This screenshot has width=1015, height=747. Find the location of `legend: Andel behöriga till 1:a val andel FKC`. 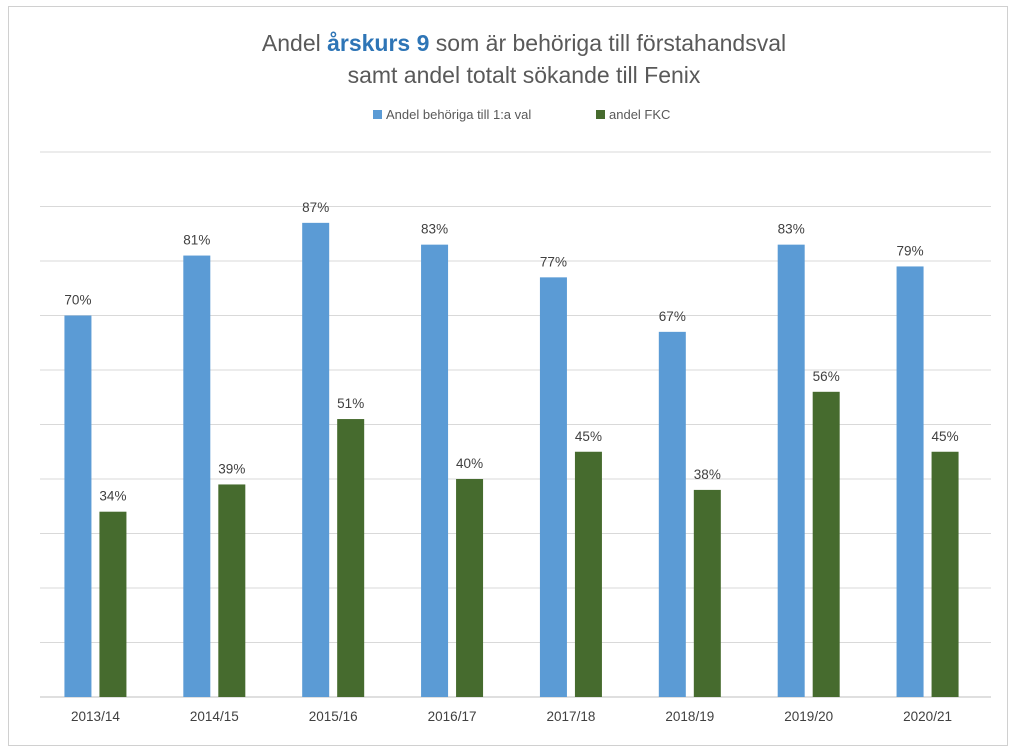

legend: Andel behöriga till 1:a val andel FKC is located at coordinates (521, 114).